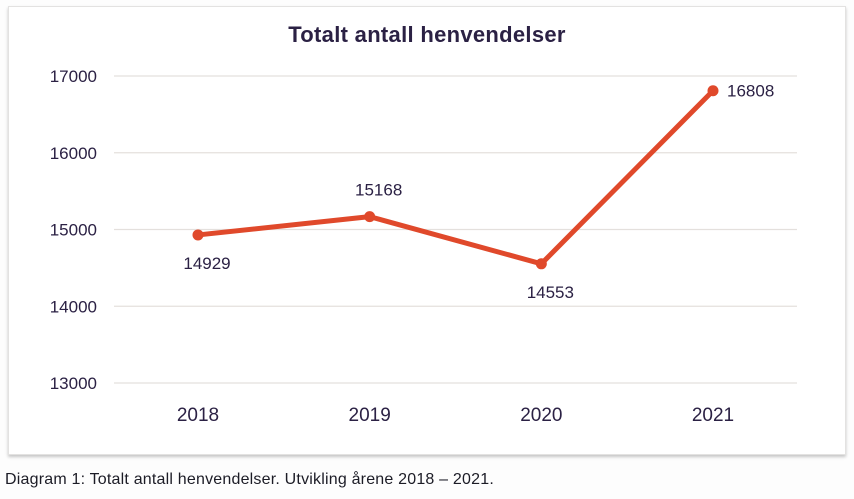 The height and width of the screenshot is (499, 854). I want to click on y-tick-16000: 16000, so click(73, 153).